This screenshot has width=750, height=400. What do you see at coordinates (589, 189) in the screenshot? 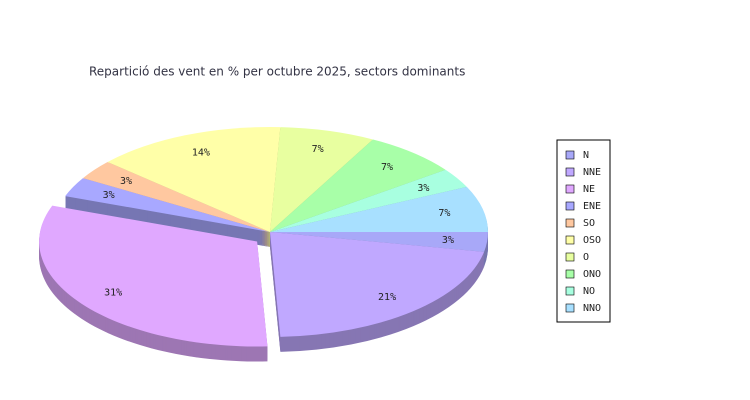
I see `legend-label: NE` at bounding box center [589, 189].